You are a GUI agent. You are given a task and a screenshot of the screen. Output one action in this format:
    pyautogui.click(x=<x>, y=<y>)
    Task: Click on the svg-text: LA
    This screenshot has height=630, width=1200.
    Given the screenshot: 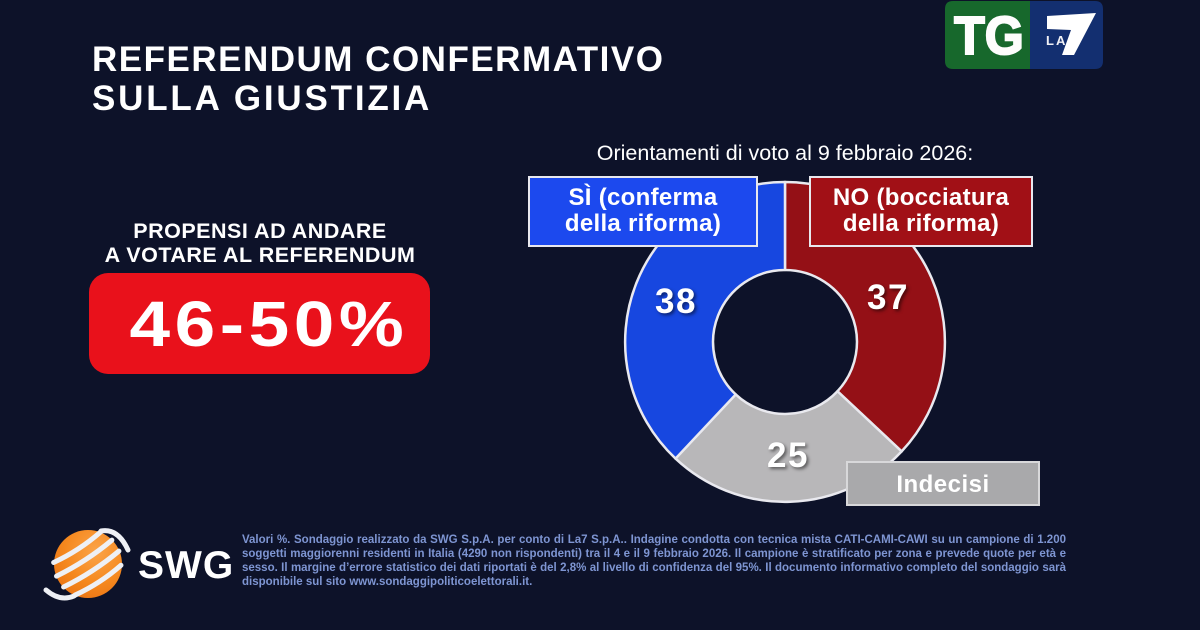 What is the action you would take?
    pyautogui.click(x=1056, y=40)
    